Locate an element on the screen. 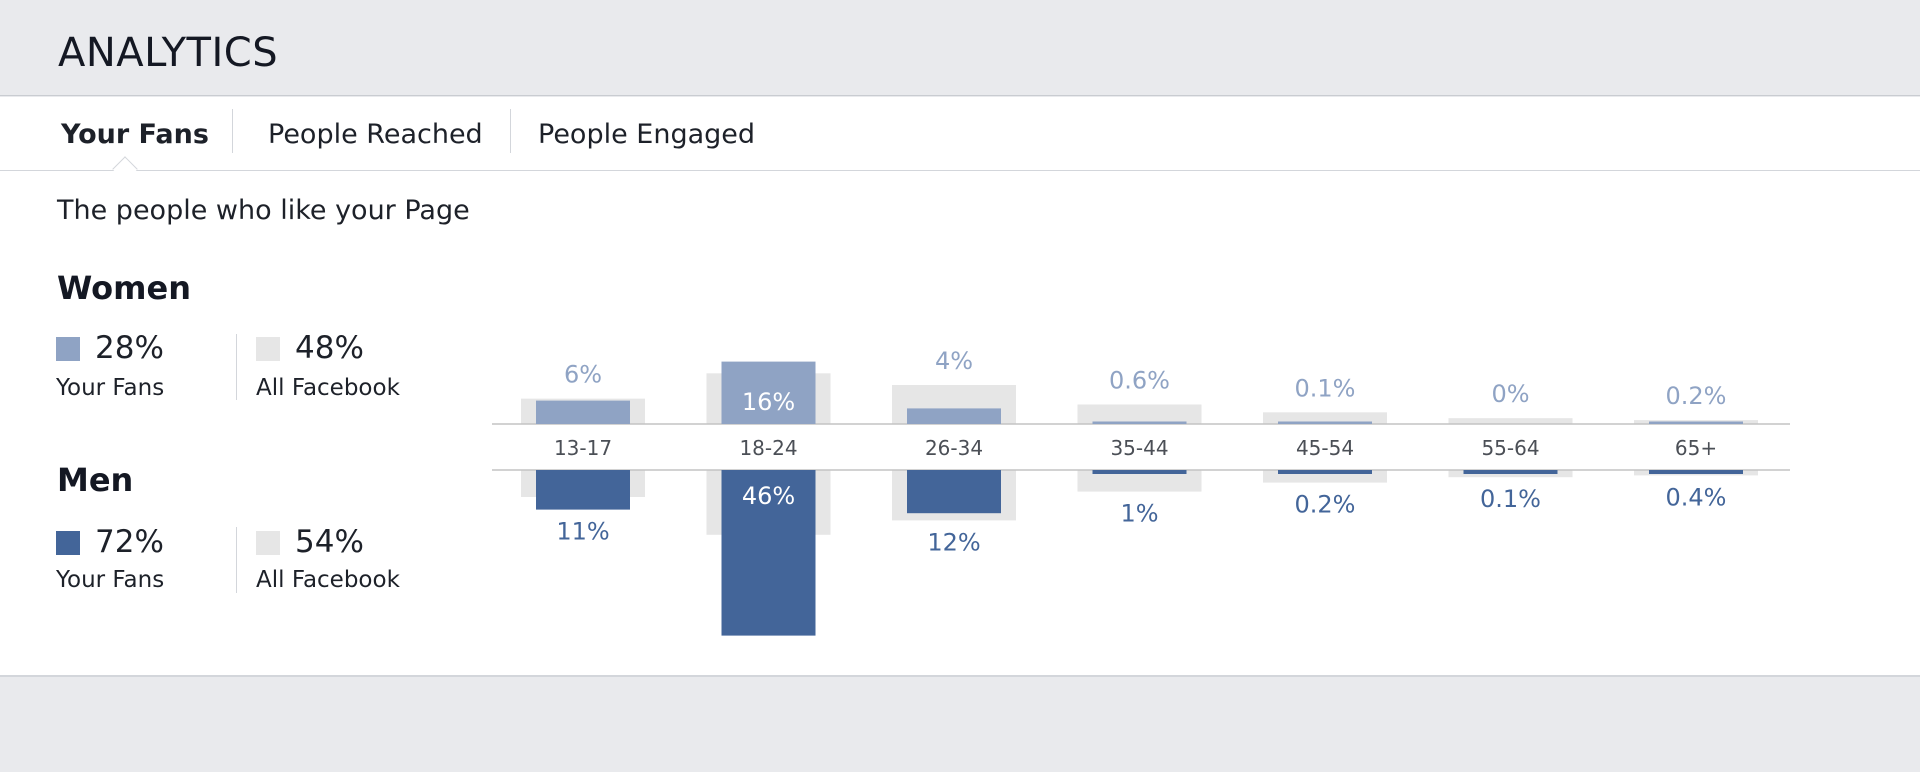 The height and width of the screenshot is (772, 1920). men-data-label: 12% is located at coordinates (953, 542).